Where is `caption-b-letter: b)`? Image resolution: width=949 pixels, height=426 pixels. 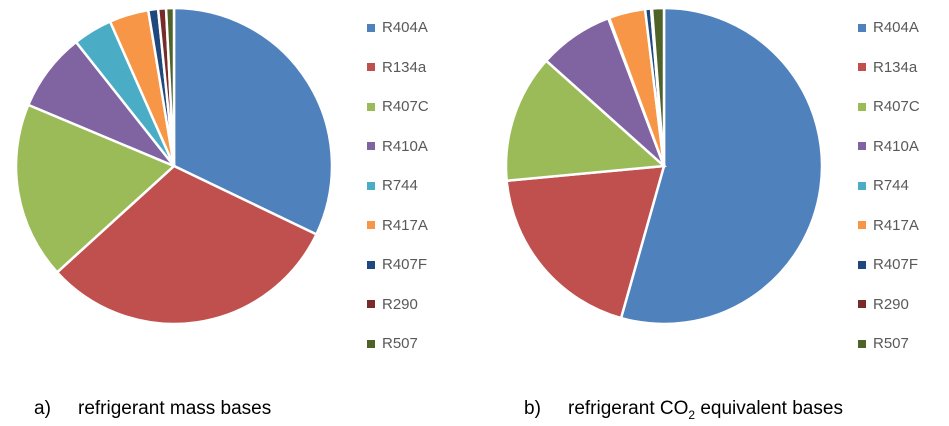
caption-b-letter: b) is located at coordinates (532, 408).